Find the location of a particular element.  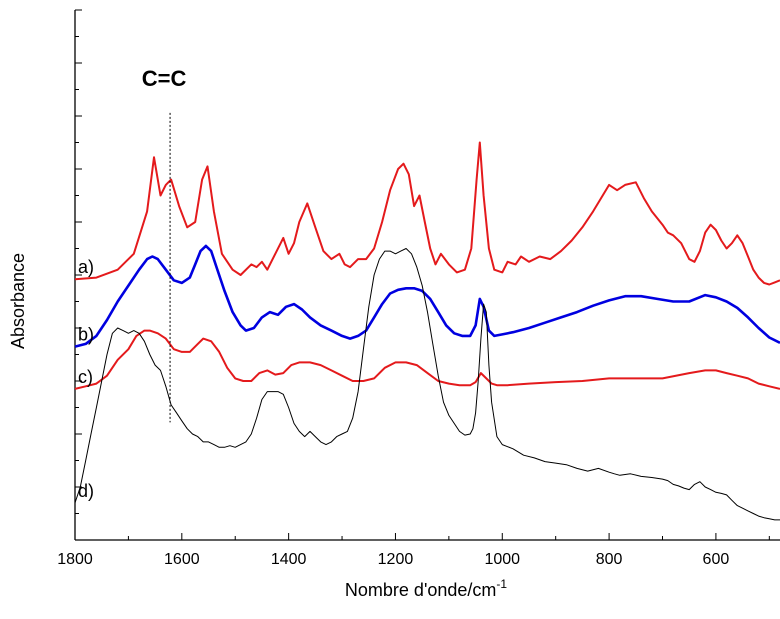

annotations: C=C is located at coordinates (164, 244).